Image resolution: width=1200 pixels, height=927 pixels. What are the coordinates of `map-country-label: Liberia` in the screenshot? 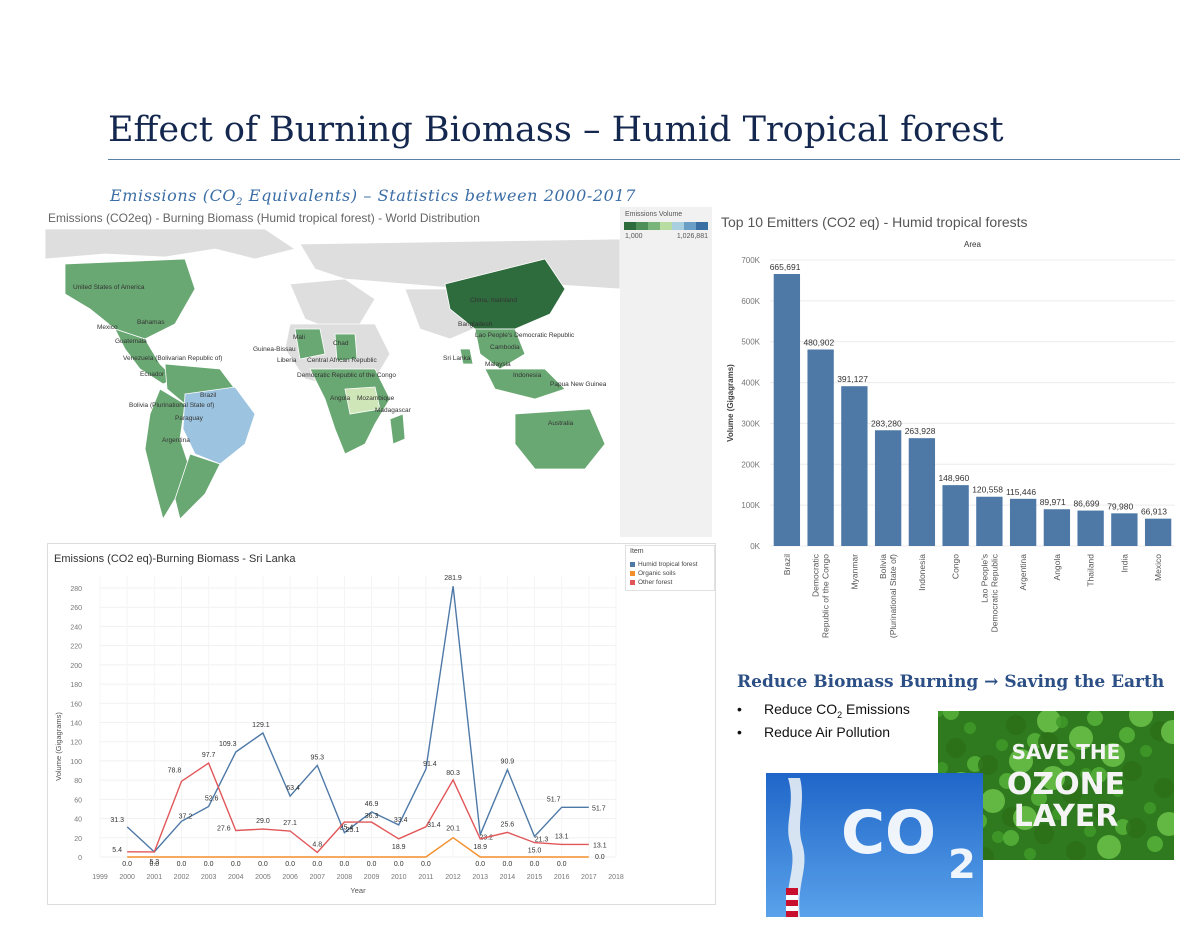 It's located at (287, 360).